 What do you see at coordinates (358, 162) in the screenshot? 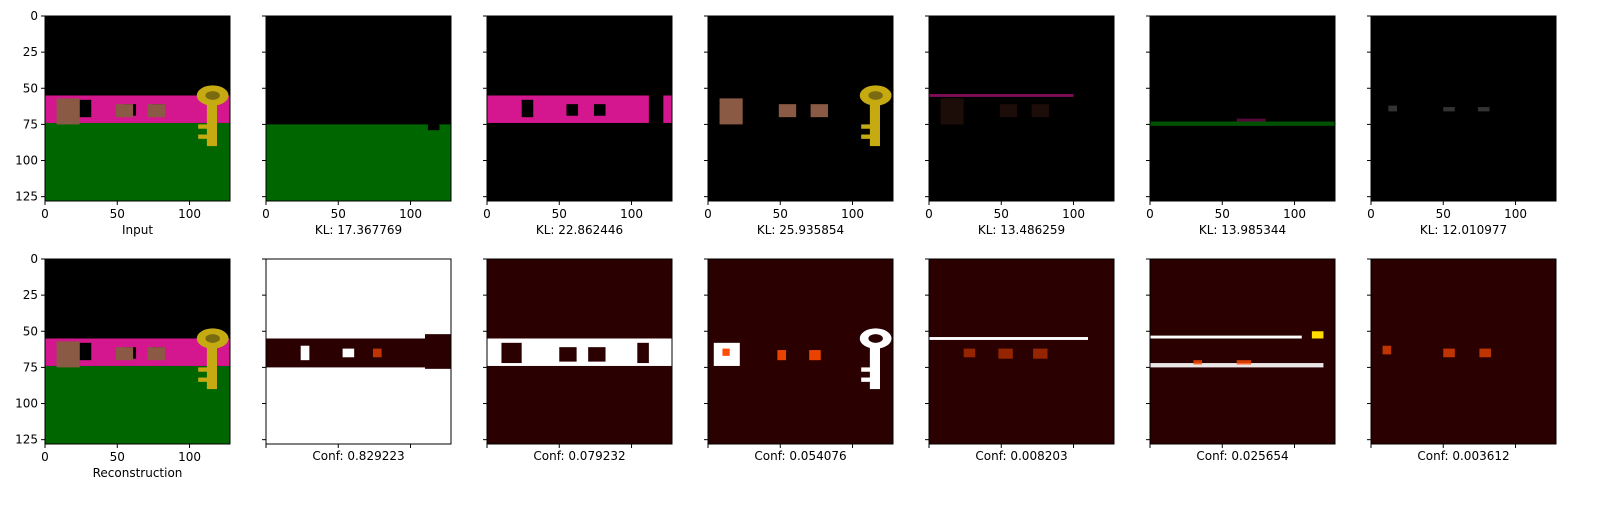
I see `ground-region` at bounding box center [358, 162].